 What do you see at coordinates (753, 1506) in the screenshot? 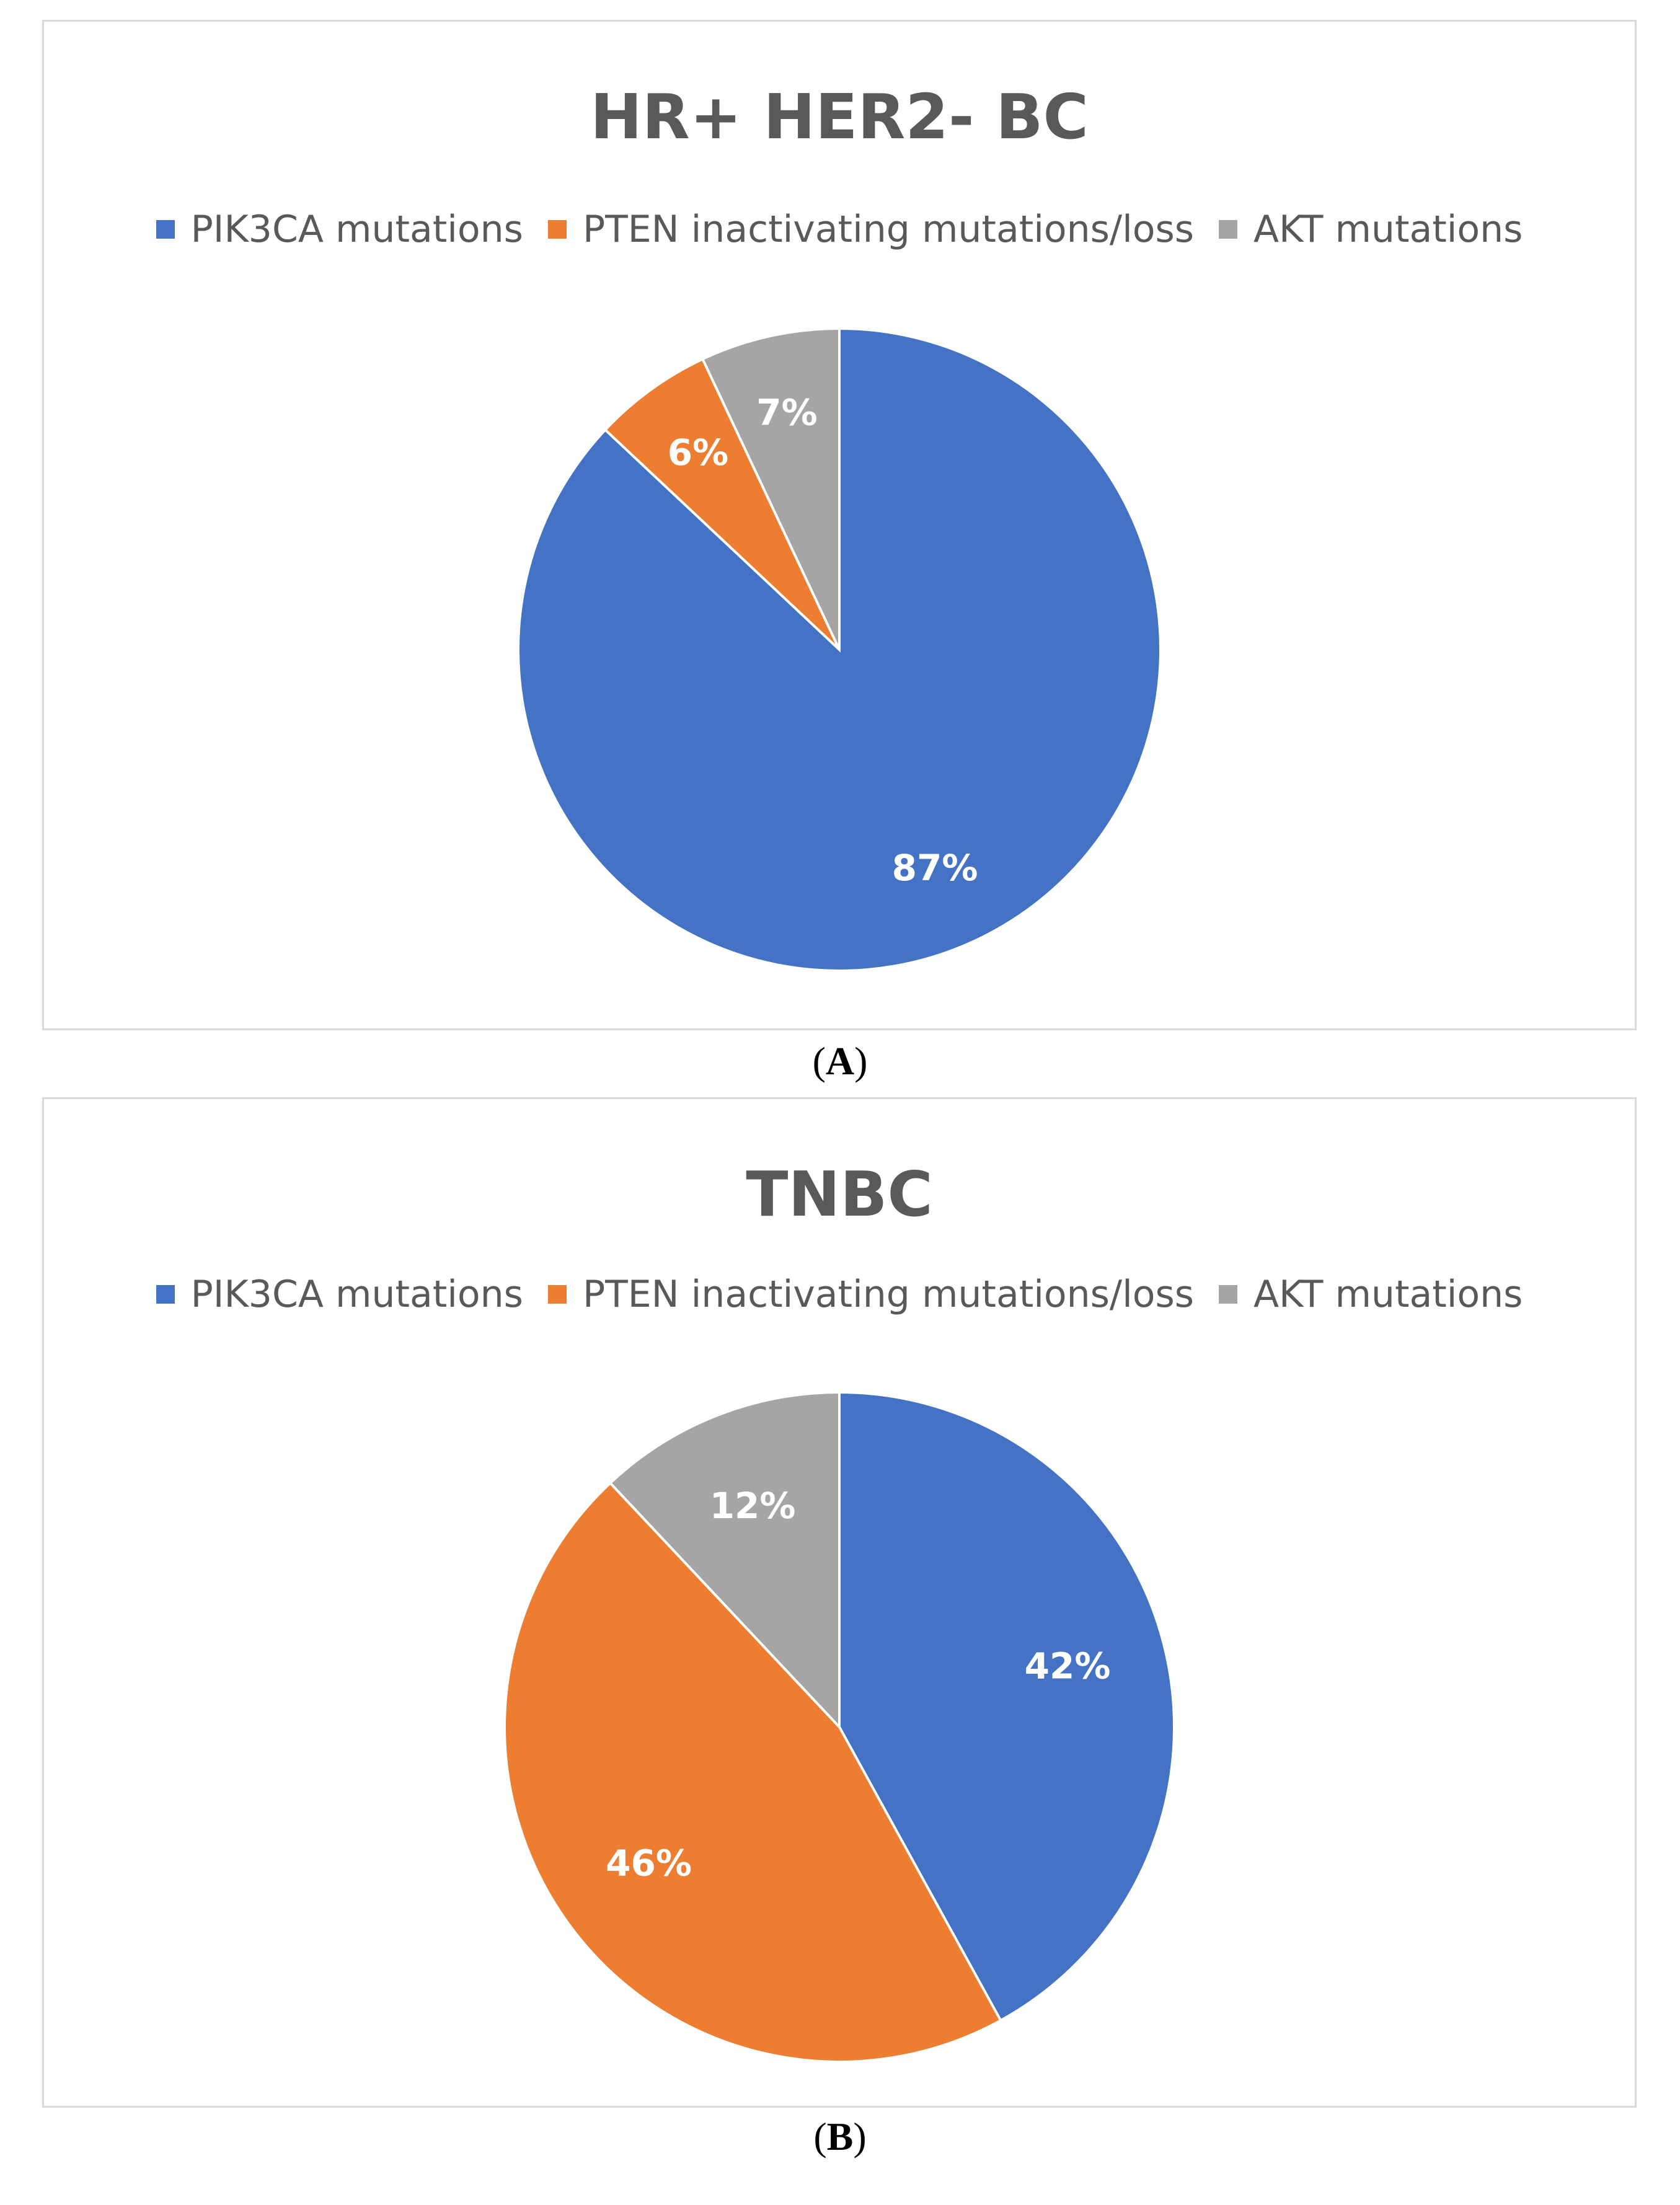
I see `data-label-akt: 12%` at bounding box center [753, 1506].